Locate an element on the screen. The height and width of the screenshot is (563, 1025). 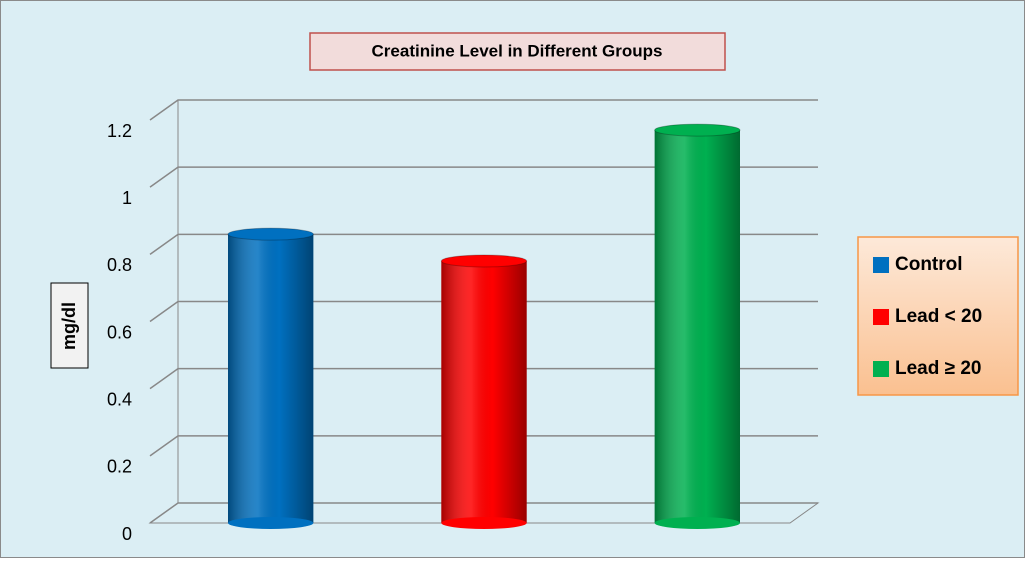
title-box is located at coordinates (517, 51).